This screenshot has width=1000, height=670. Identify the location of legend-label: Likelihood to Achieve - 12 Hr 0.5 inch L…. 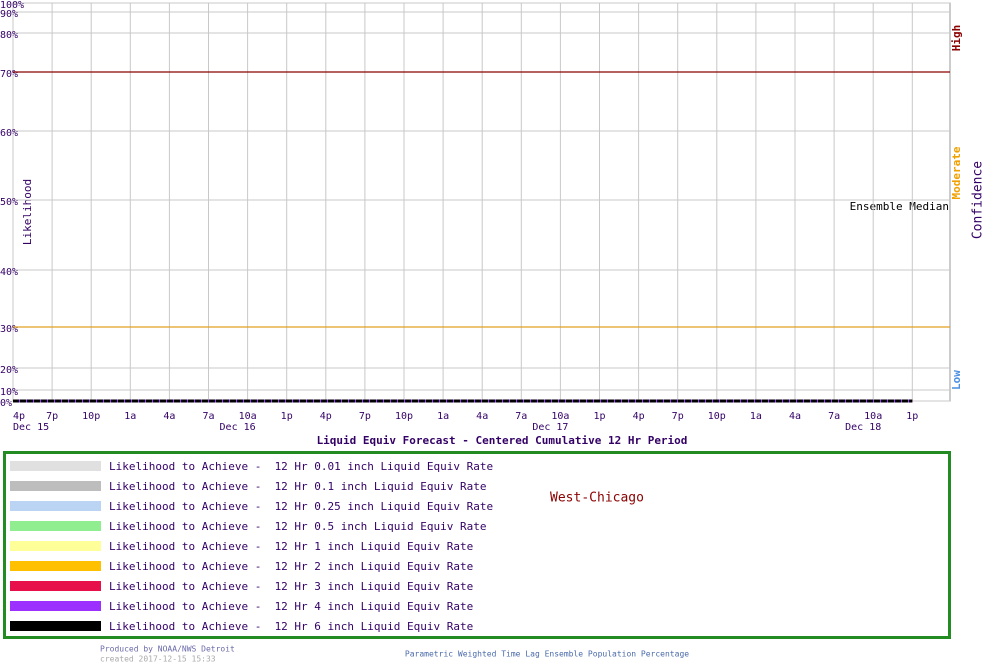
(298, 526).